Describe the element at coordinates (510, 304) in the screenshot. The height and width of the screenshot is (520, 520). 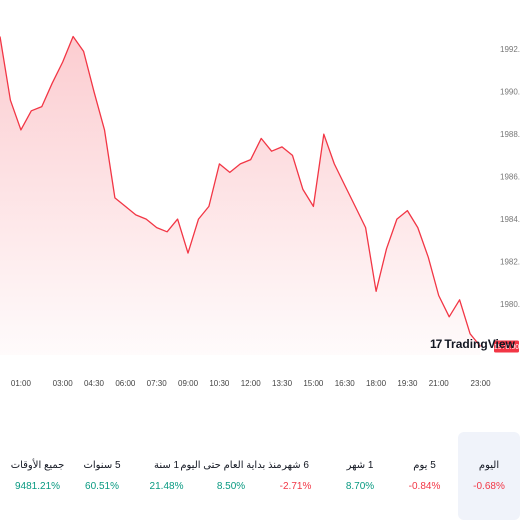
I see `y-tick-label: 1980.00` at that location.